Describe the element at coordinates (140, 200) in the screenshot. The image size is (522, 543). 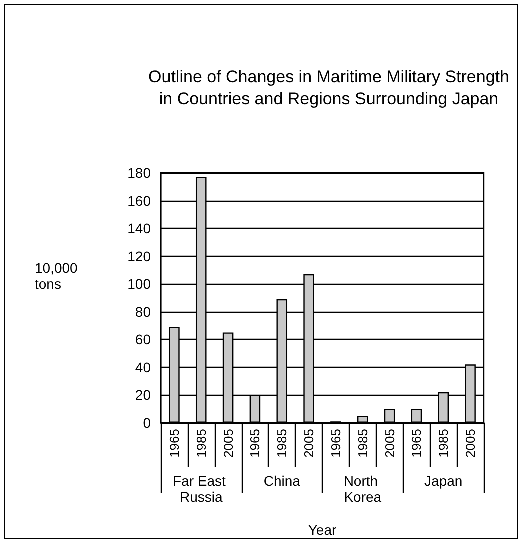
I see `y-tick-label: 160` at that location.